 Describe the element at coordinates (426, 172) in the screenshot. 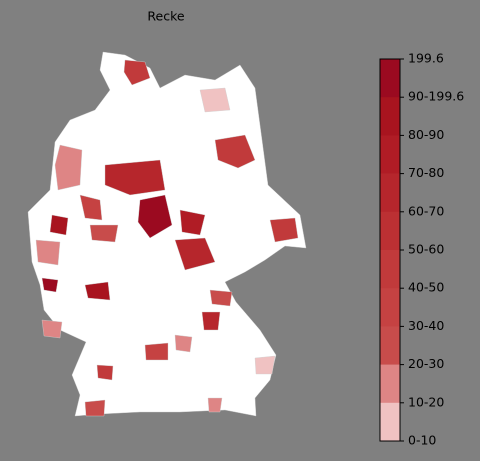

I see `colorbar-label: 70-80` at that location.